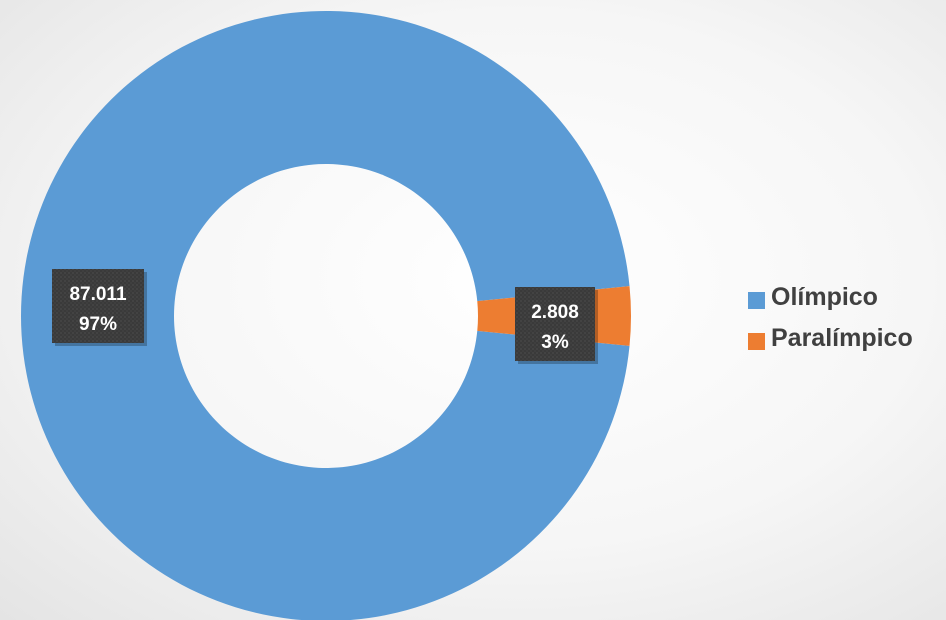 The height and width of the screenshot is (620, 946). I want to click on value-label-olimpico: 87.011, so click(97, 294).